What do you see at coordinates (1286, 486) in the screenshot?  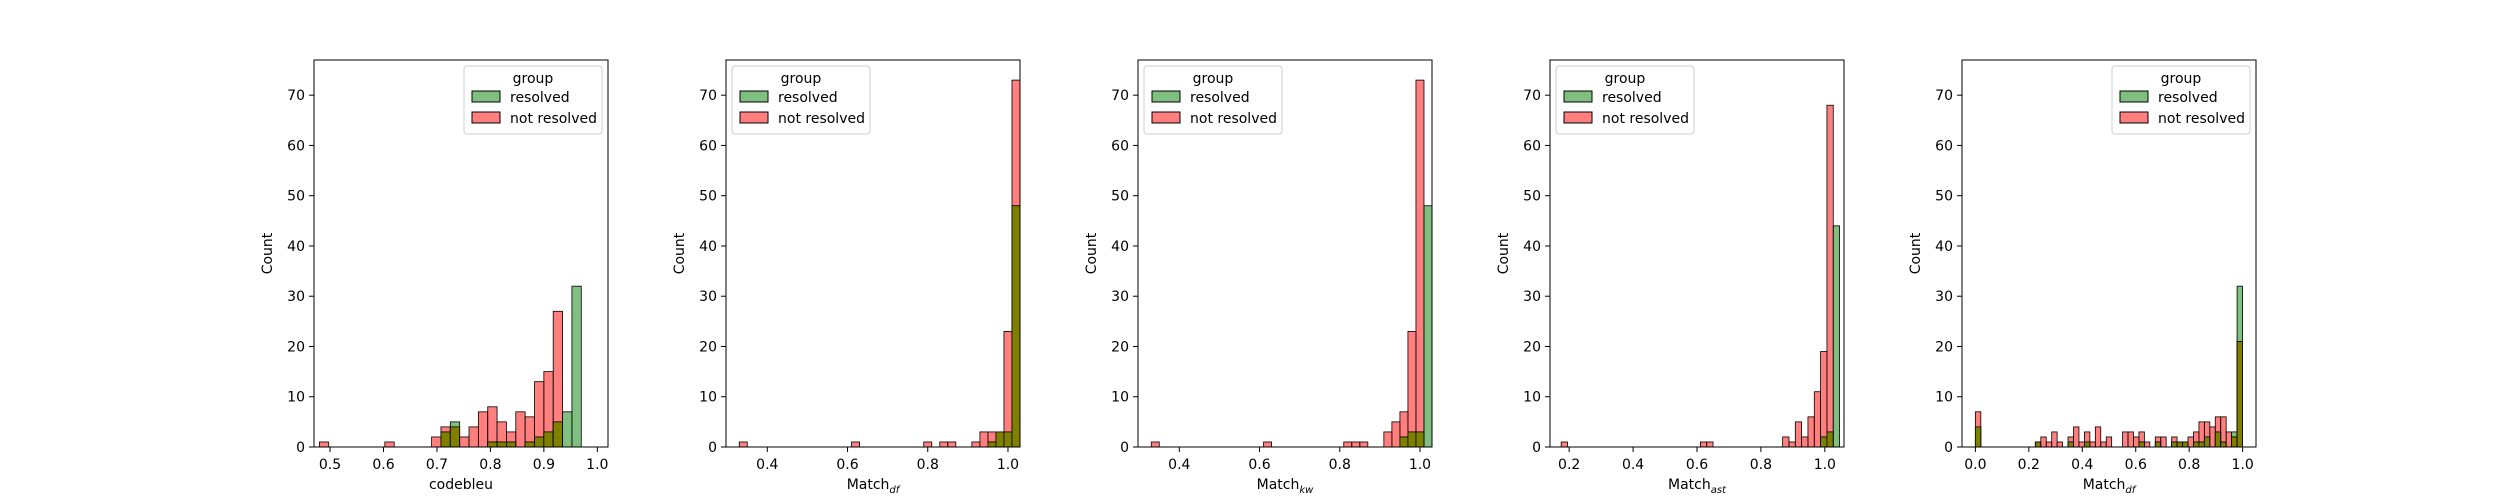 I see `x-axis-label: Matchkw` at bounding box center [1286, 486].